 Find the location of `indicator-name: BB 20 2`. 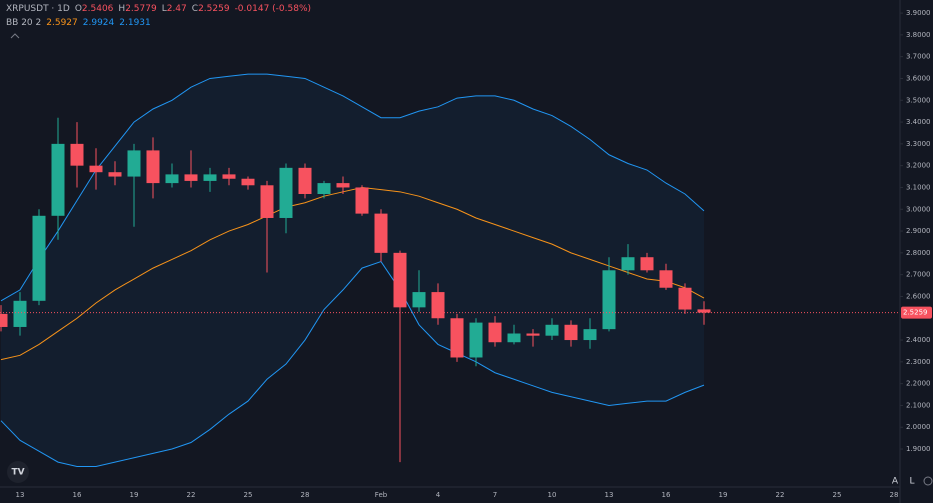

indicator-name: BB 20 2 is located at coordinates (23, 23).